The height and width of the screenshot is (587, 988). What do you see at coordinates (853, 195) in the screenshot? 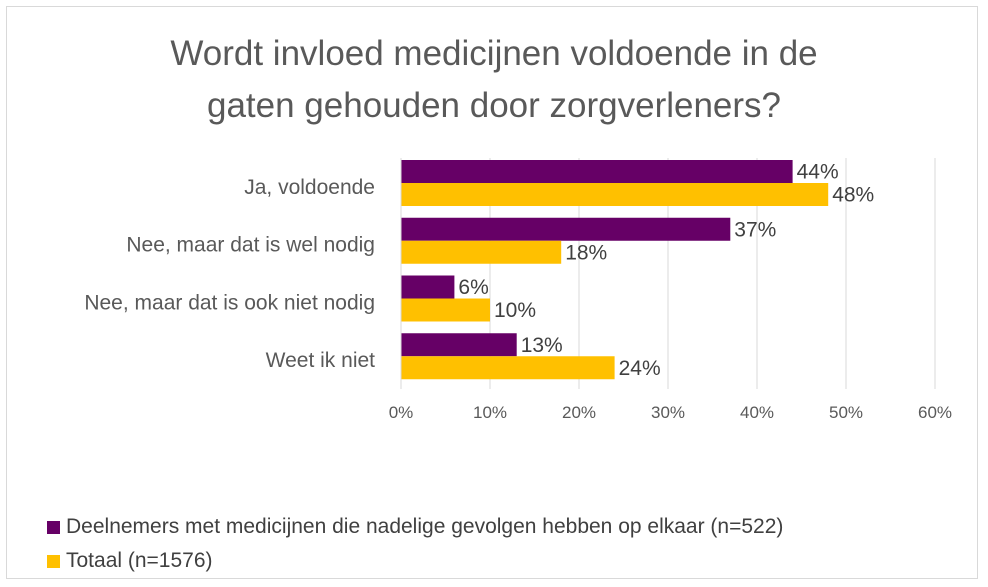
I see `data-label: 48%` at bounding box center [853, 195].